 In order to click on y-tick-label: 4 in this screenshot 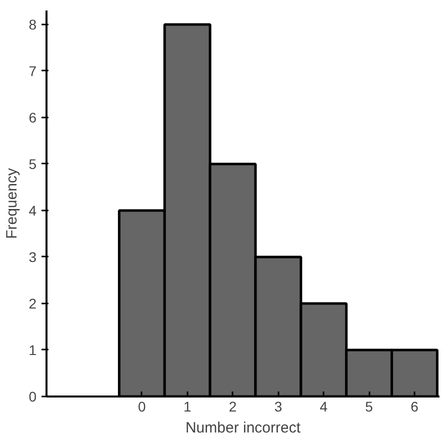, I will do `click(32, 210)`.